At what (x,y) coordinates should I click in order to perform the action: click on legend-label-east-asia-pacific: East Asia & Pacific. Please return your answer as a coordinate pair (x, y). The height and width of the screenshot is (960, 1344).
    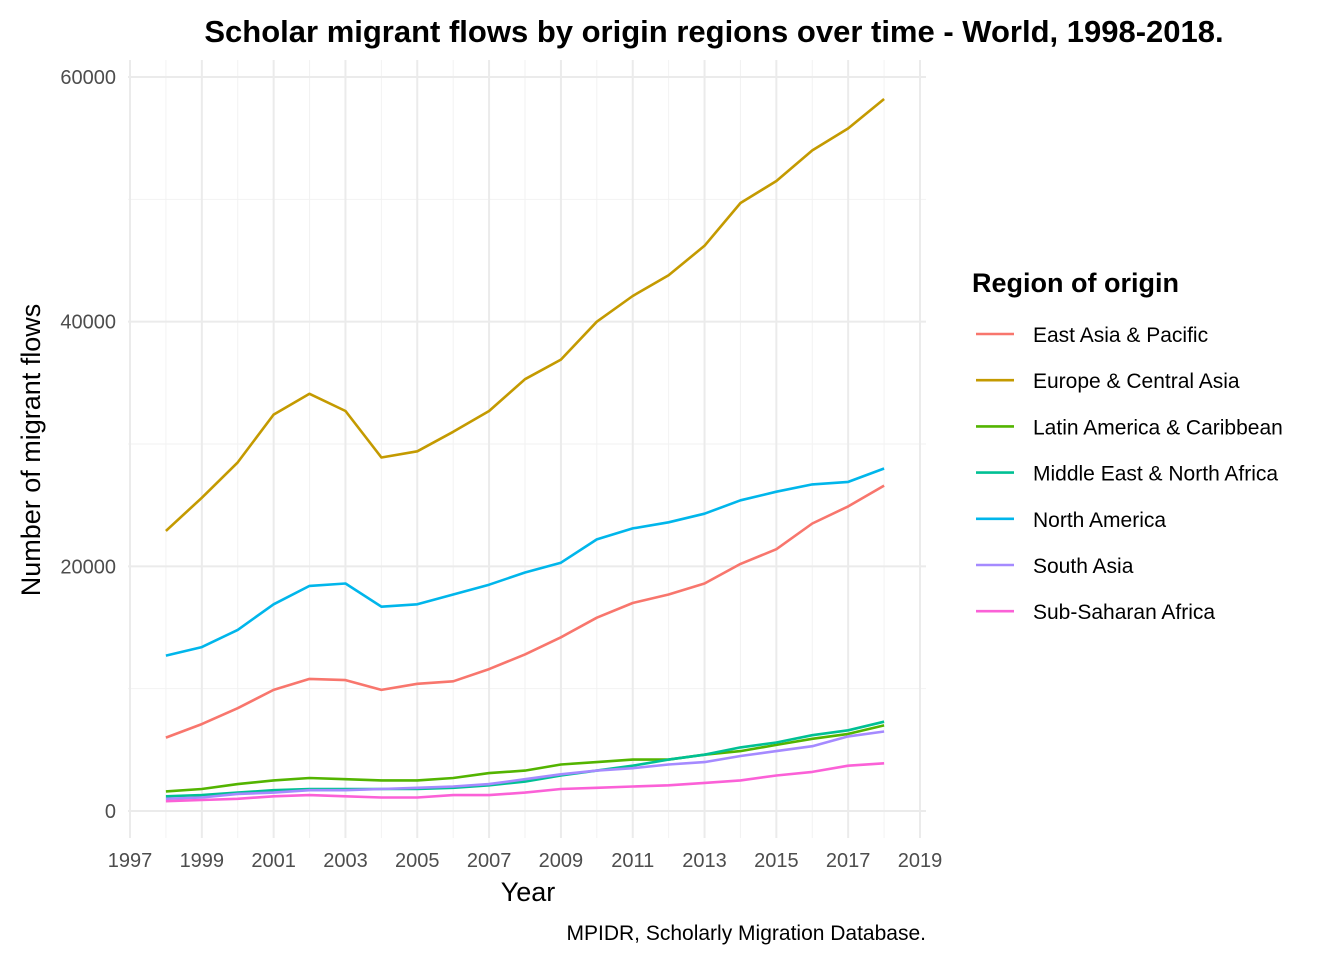
    Looking at the image, I should click on (1120, 335).